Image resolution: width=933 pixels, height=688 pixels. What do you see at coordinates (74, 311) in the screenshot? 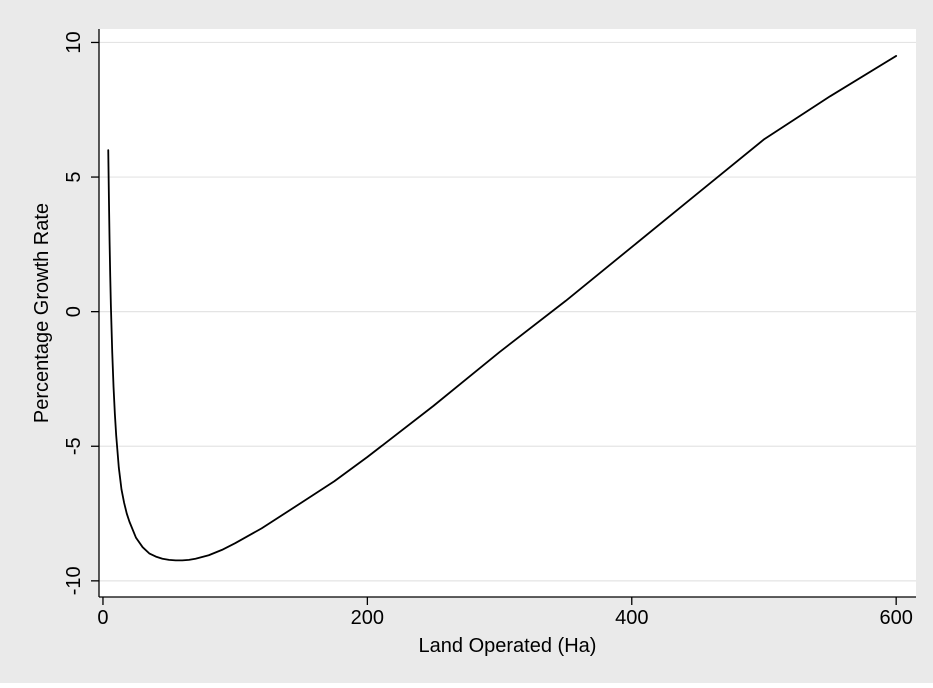
I see `y-tick-label-2: 0` at bounding box center [74, 311].